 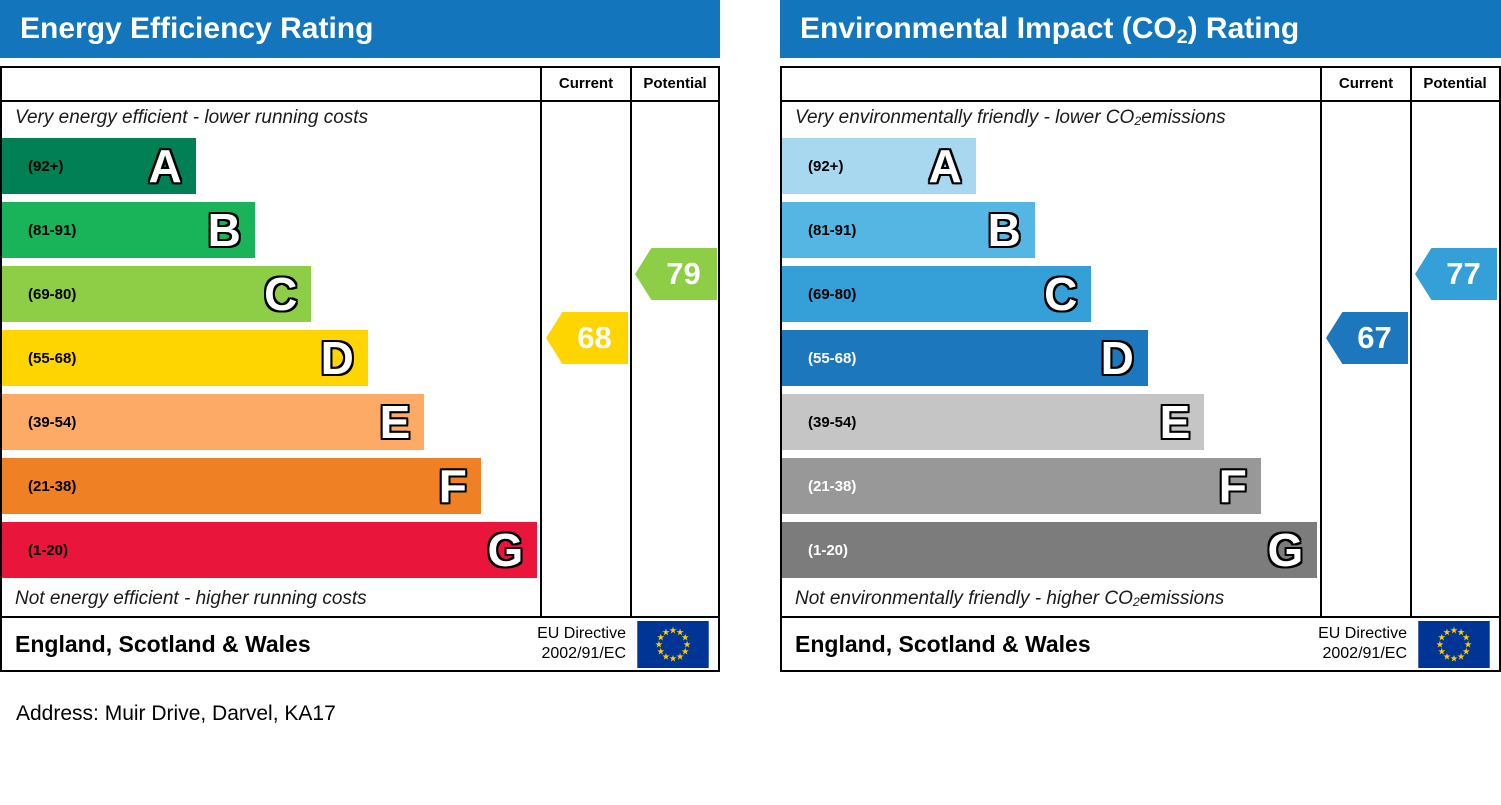 What do you see at coordinates (673, 644) in the screenshot?
I see `eu-flag-icon` at bounding box center [673, 644].